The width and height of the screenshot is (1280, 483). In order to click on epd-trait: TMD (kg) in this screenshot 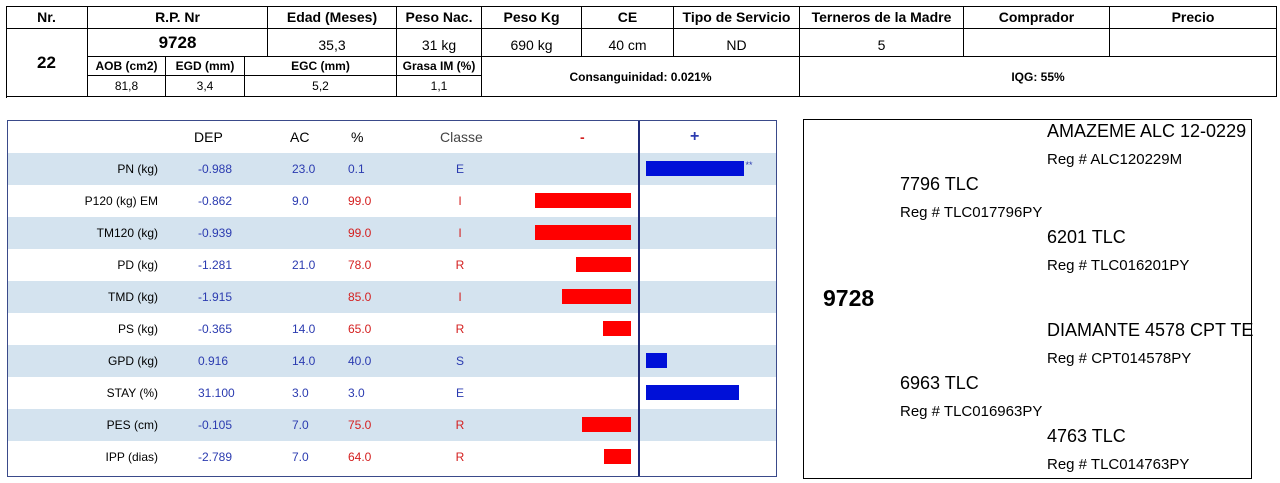, I will do `click(133, 297)`.